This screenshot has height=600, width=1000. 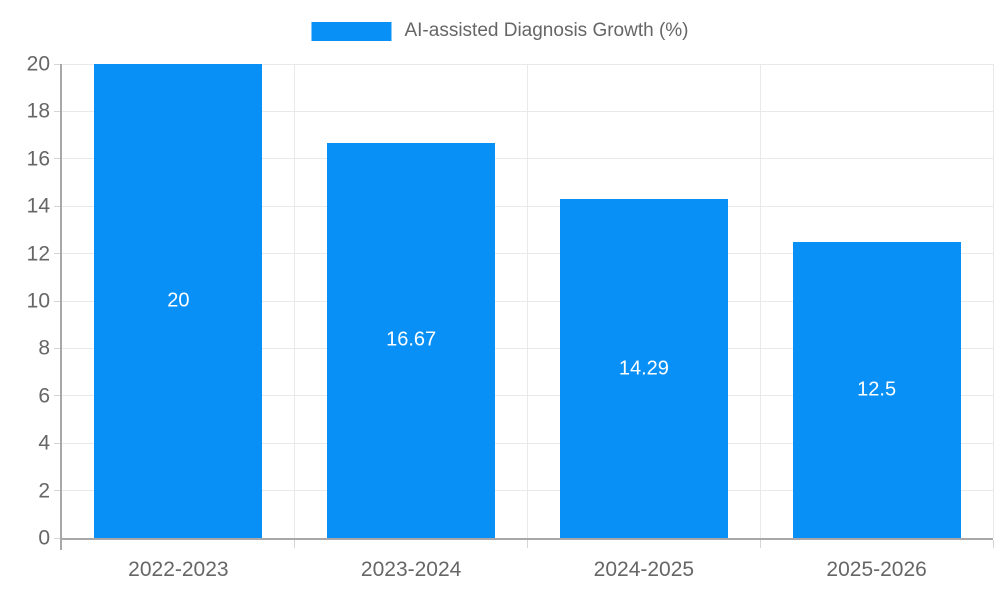 I want to click on y-tick-label: 8, so click(x=44, y=348).